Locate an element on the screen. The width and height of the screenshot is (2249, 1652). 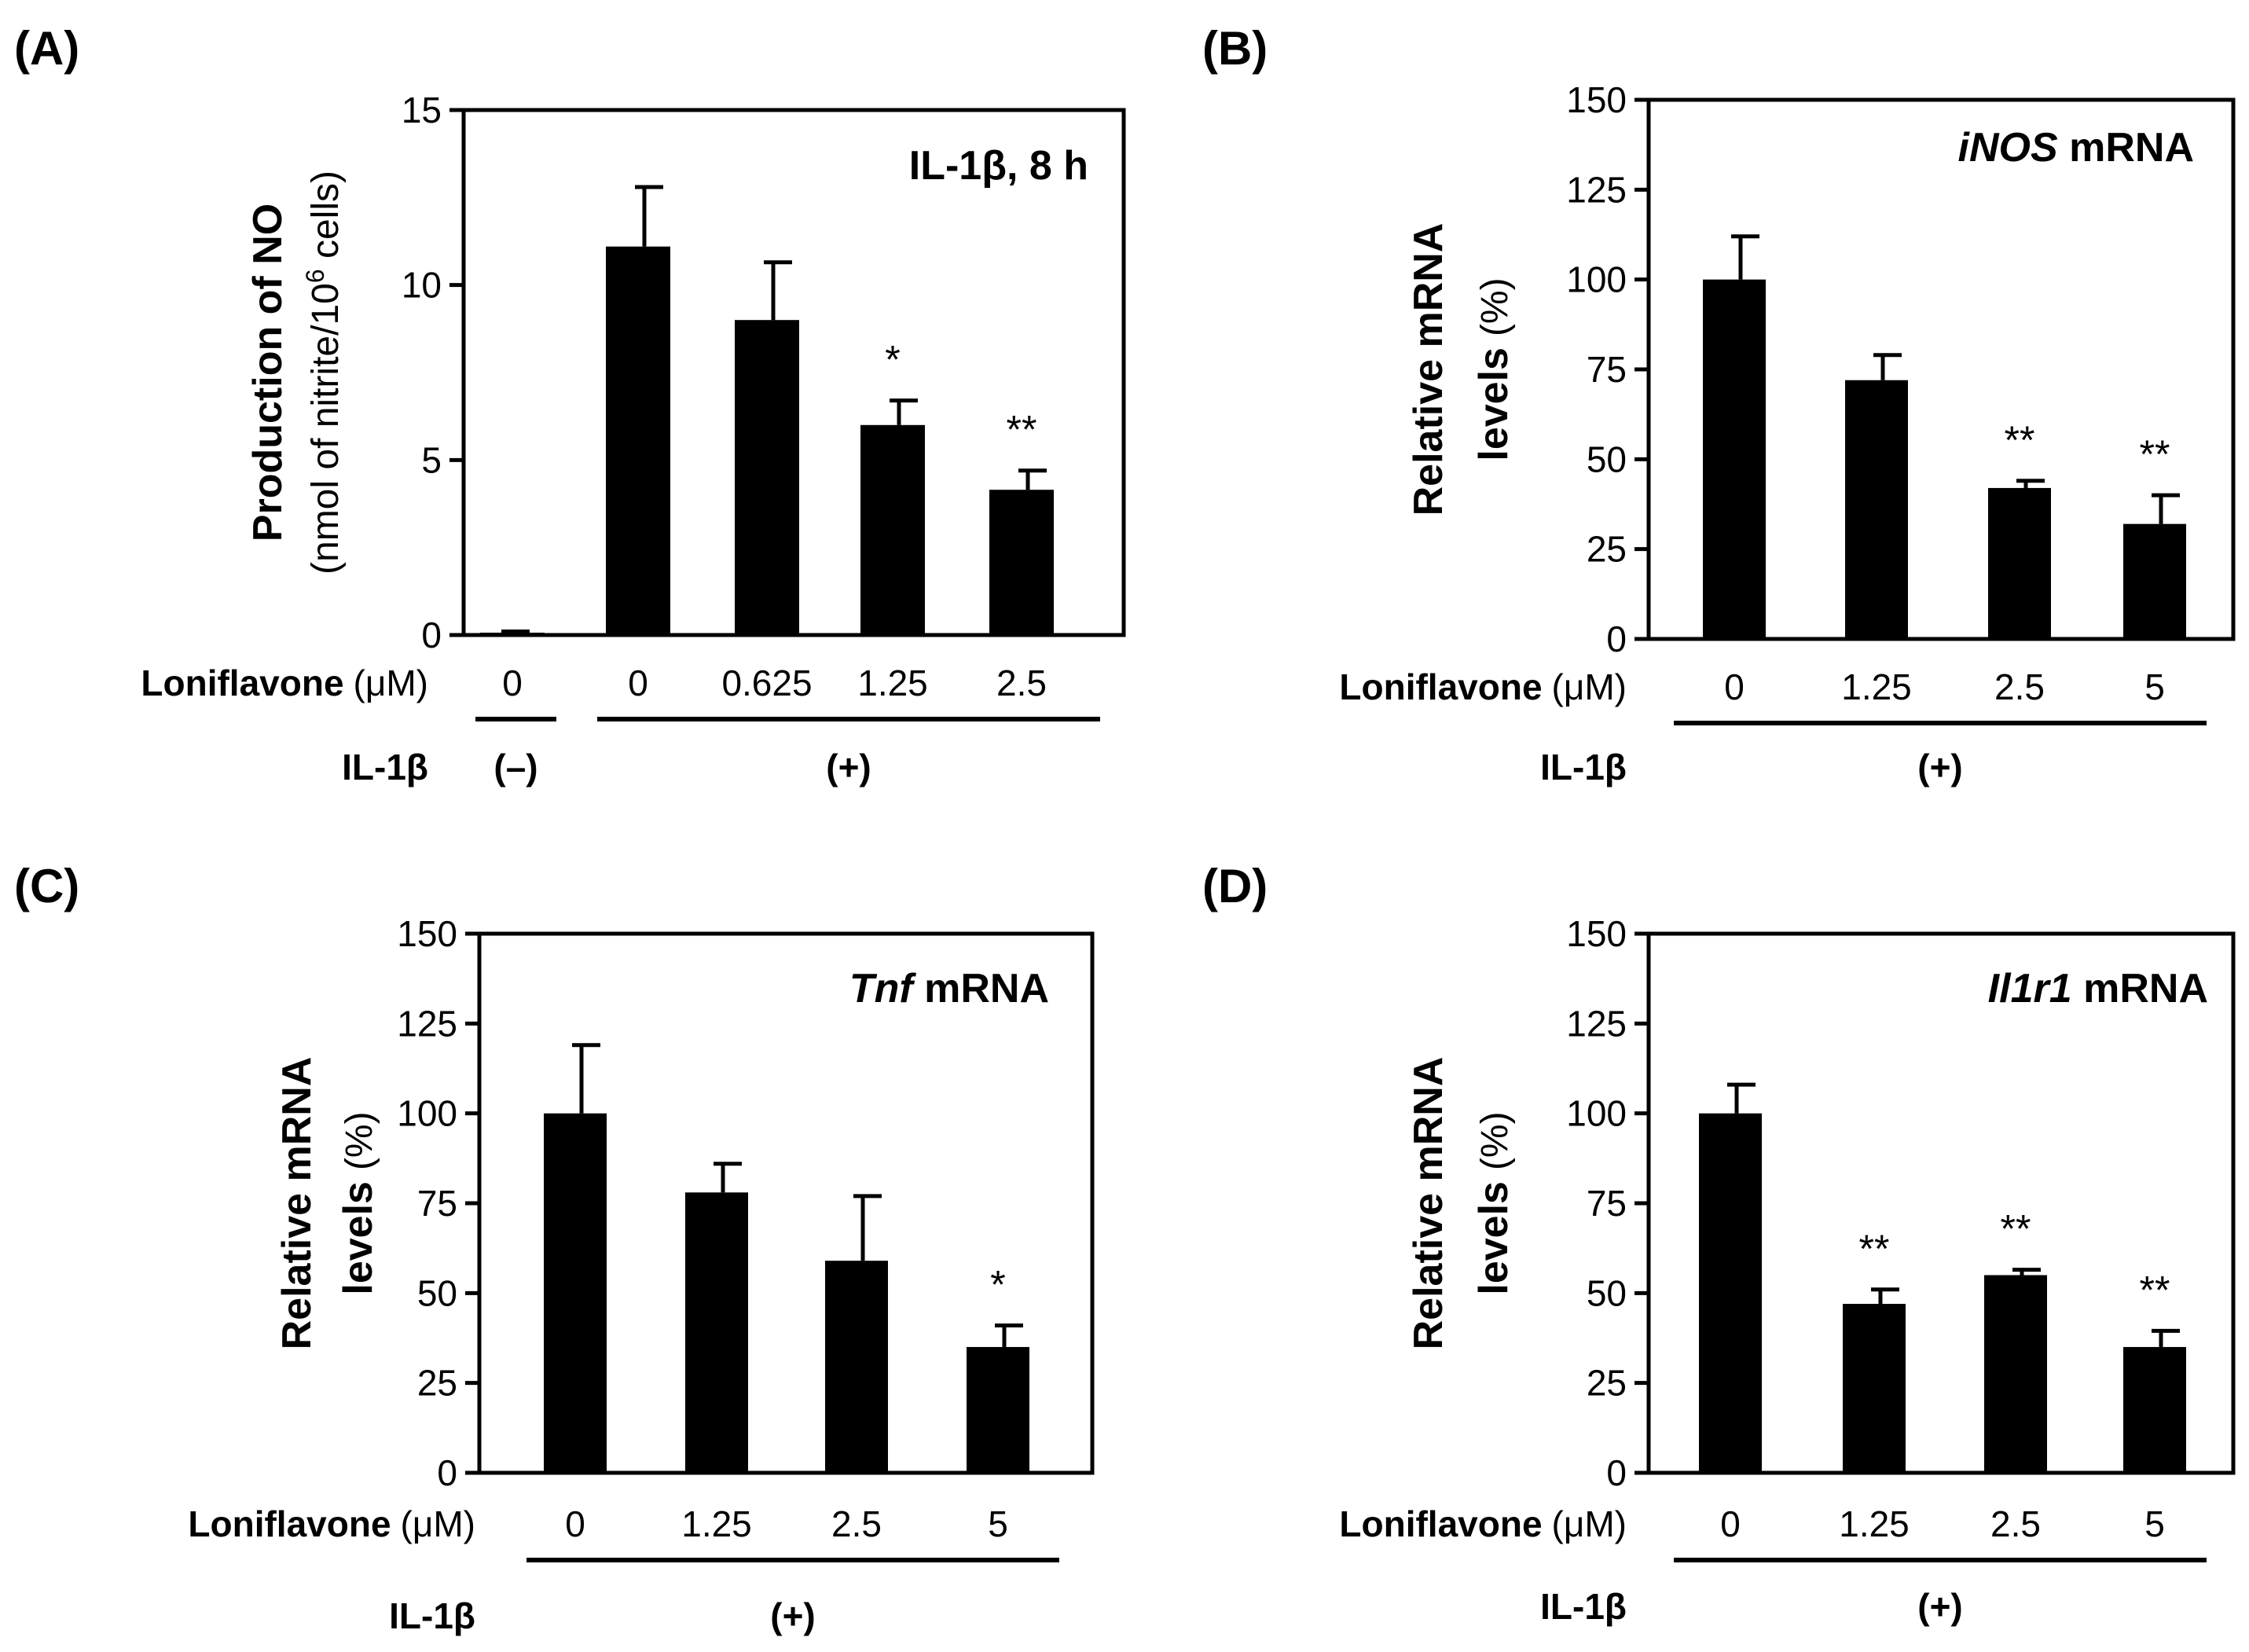
panel-label: (C) is located at coordinates (46, 886).